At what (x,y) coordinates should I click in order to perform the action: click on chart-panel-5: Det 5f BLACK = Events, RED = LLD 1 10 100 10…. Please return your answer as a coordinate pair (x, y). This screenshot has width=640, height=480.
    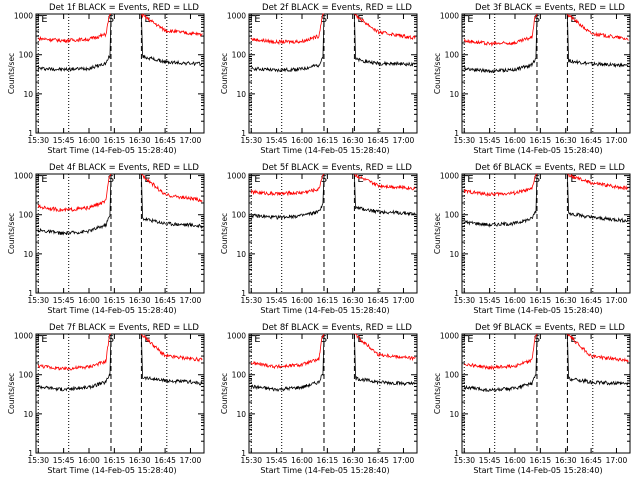
    Looking at the image, I should click on (319, 239).